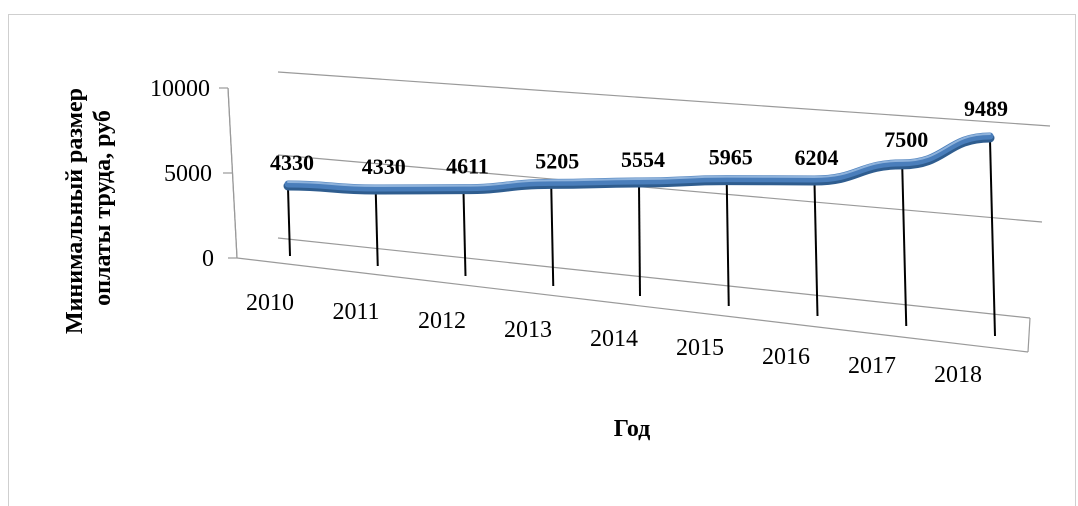 The image size is (1078, 506). I want to click on data-label-2015: 5965, so click(731, 157).